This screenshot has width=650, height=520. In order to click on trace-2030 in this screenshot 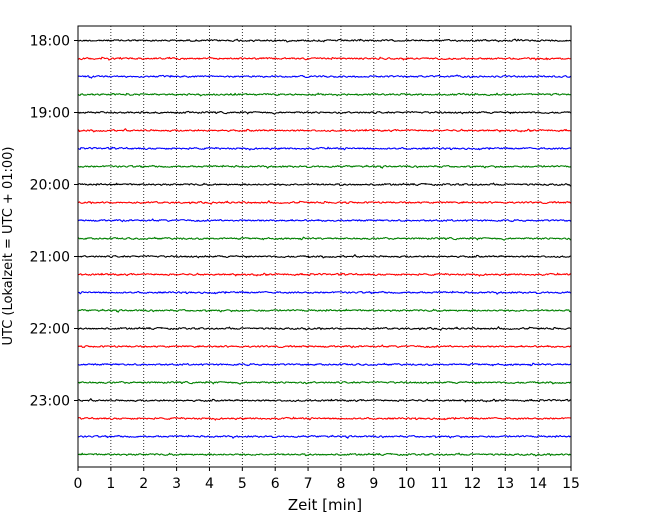, I will do `click(324, 220)`.